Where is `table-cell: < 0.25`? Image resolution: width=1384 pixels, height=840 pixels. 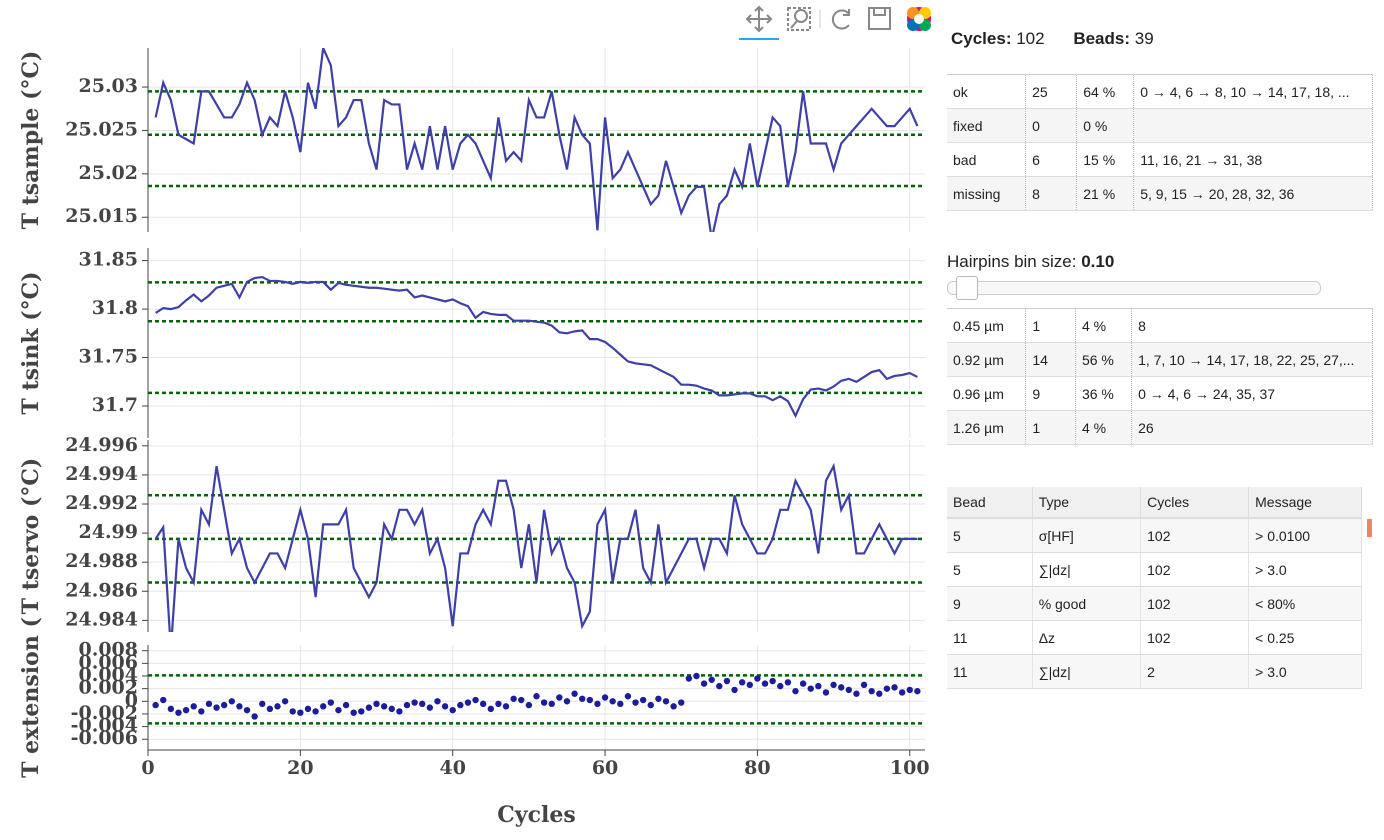
table-cell: < 0.25 is located at coordinates (1305, 637).